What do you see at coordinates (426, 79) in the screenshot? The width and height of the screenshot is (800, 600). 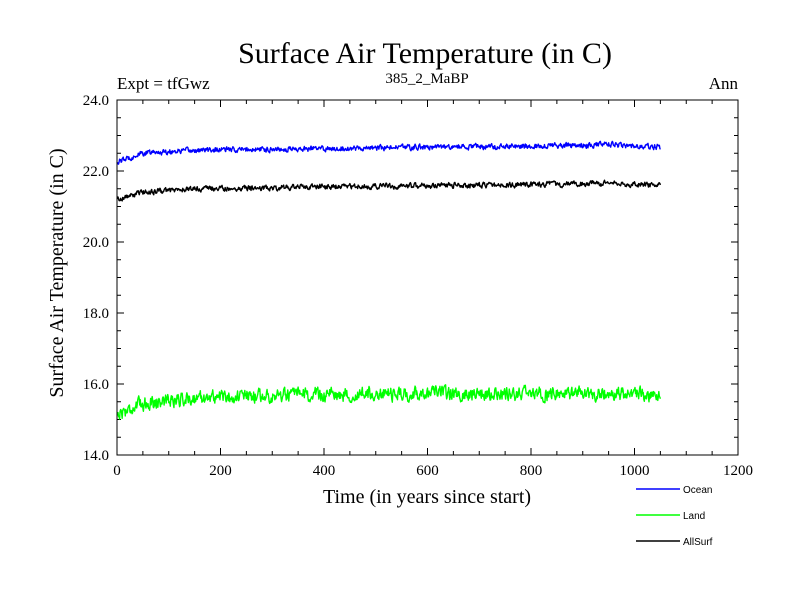 I see `chart-subtitle: 385_2_MaBP` at bounding box center [426, 79].